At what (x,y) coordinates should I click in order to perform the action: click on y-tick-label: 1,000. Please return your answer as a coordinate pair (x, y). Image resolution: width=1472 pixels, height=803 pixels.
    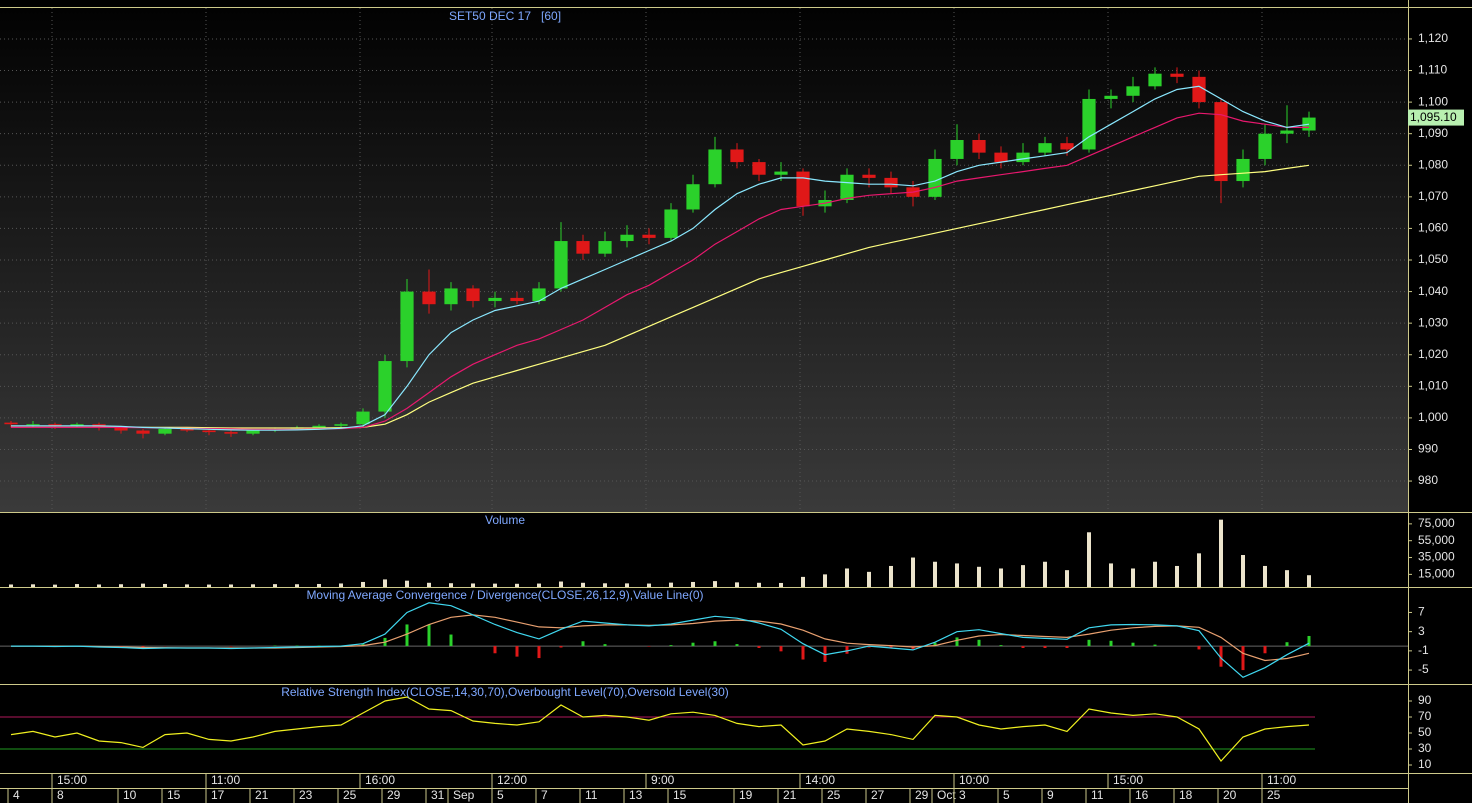
    Looking at the image, I should click on (1433, 417).